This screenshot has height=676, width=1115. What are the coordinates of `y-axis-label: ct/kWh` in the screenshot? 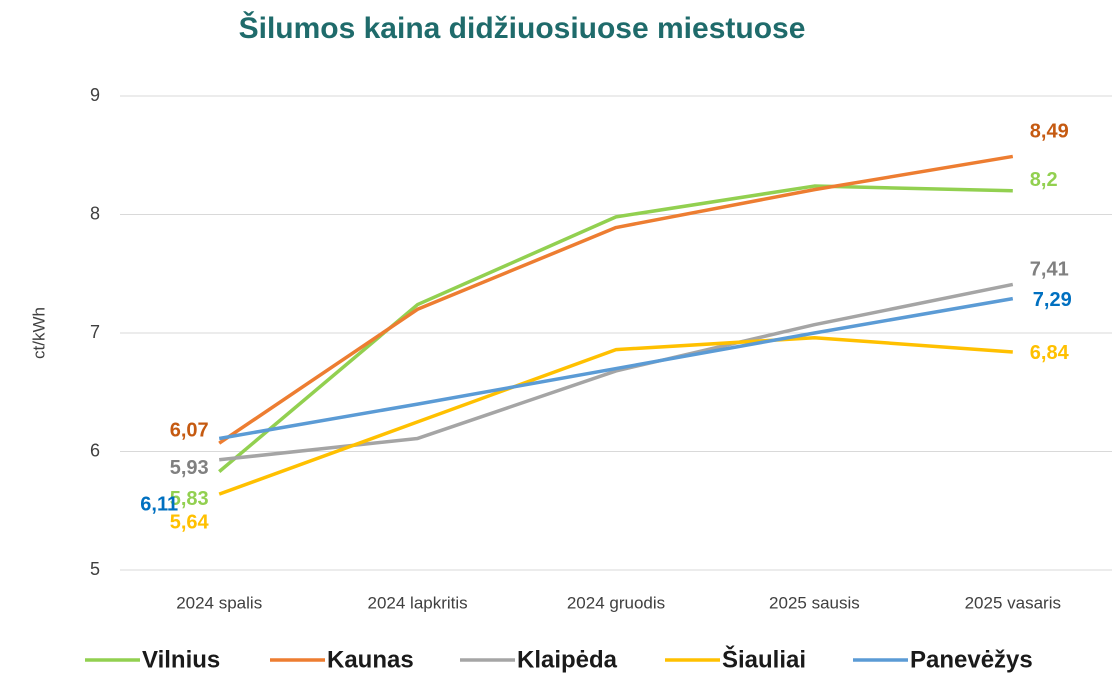 It's located at (38, 333).